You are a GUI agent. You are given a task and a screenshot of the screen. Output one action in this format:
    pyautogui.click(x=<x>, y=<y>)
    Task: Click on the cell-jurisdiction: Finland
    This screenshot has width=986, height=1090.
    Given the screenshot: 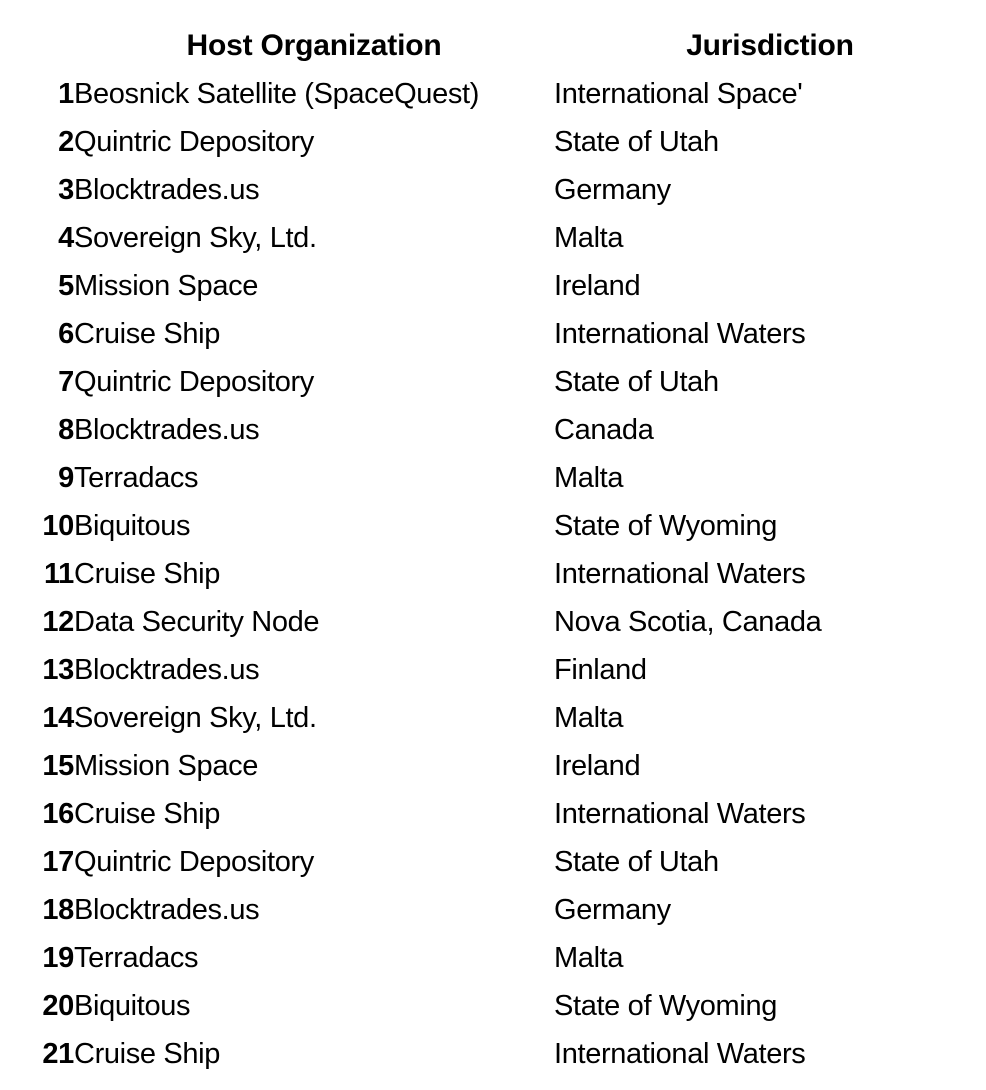 What is the action you would take?
    pyautogui.click(x=600, y=669)
    